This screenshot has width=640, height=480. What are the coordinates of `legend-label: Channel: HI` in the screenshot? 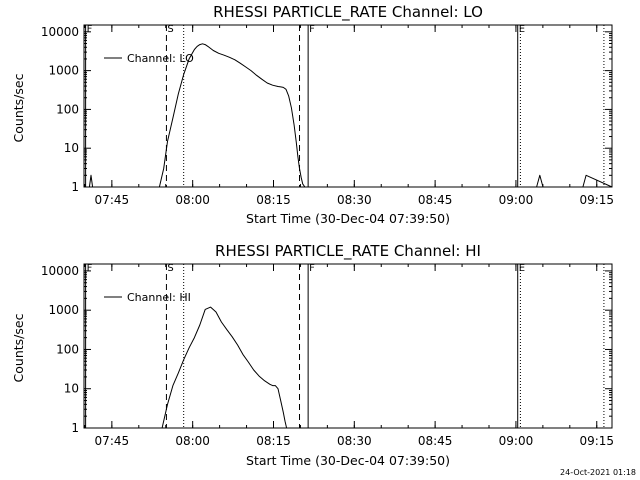 It's located at (159, 297).